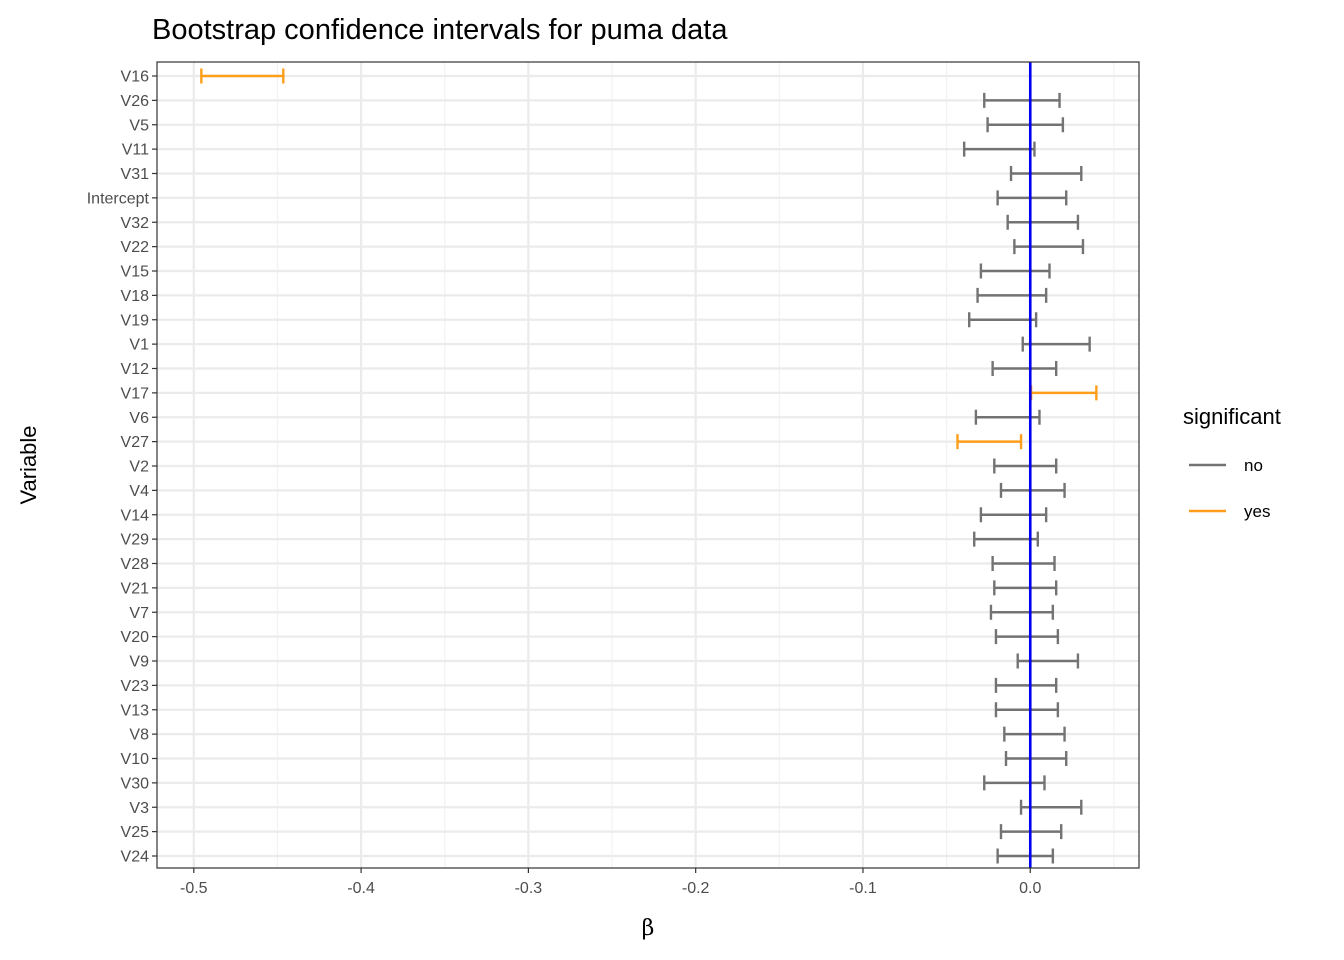 The width and height of the screenshot is (1344, 960). Describe the element at coordinates (1046, 173) in the screenshot. I see `error-bar-V31` at that location.